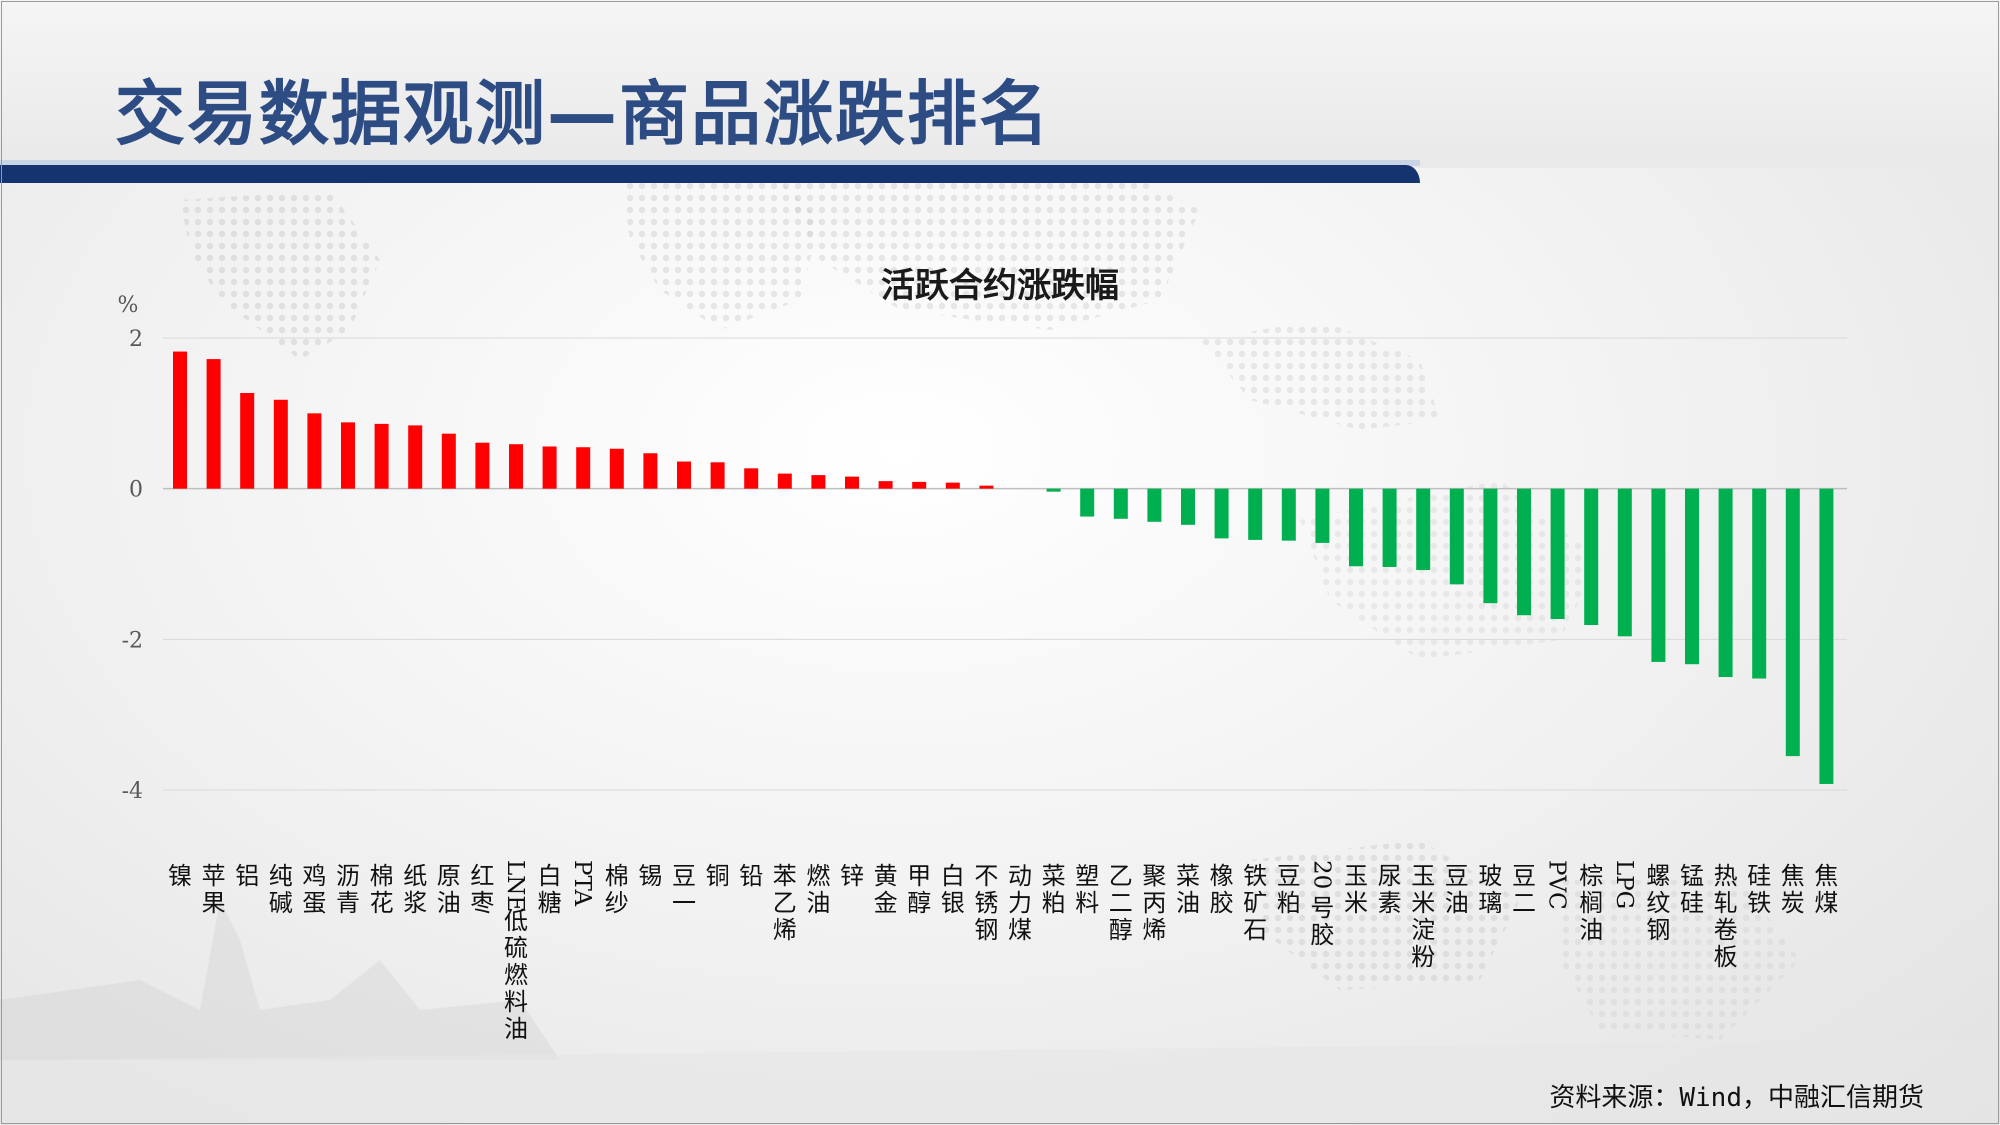 Image resolution: width=2000 pixels, height=1125 pixels. Describe the element at coordinates (1624, 884) in the screenshot. I see `svg-text: LPG` at that location.